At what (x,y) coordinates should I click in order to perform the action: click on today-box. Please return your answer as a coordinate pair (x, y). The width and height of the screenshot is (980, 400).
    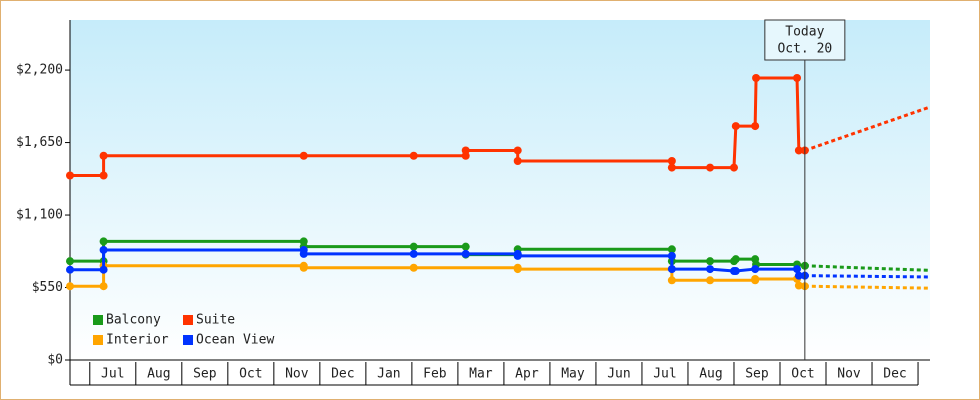
    Looking at the image, I should click on (805, 40).